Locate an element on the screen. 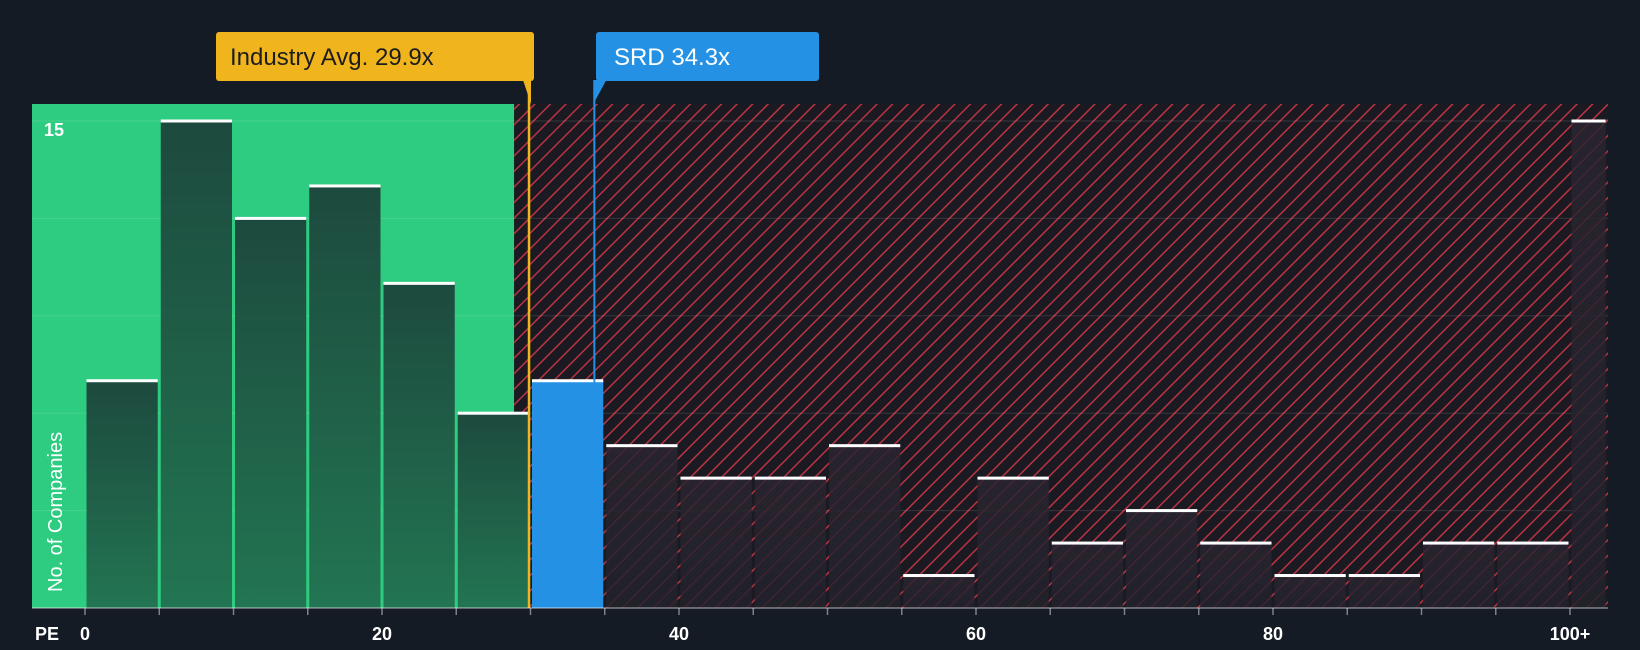  x-tick-label-20: 20 is located at coordinates (382, 634).